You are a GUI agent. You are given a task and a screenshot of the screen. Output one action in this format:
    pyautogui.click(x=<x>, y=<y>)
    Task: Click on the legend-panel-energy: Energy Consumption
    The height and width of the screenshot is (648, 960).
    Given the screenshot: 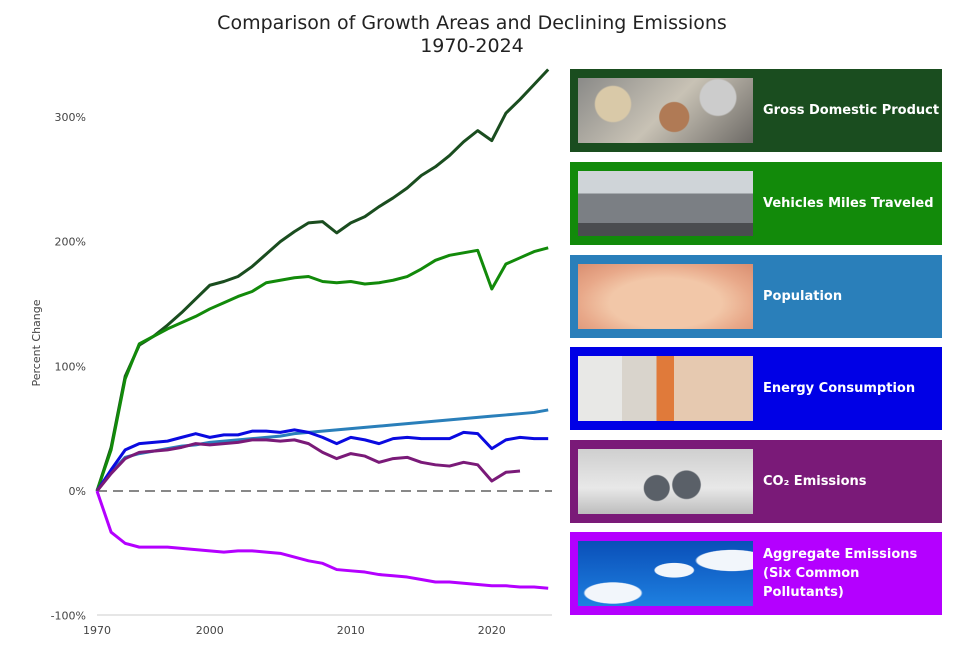 What is the action you would take?
    pyautogui.click(x=756, y=388)
    